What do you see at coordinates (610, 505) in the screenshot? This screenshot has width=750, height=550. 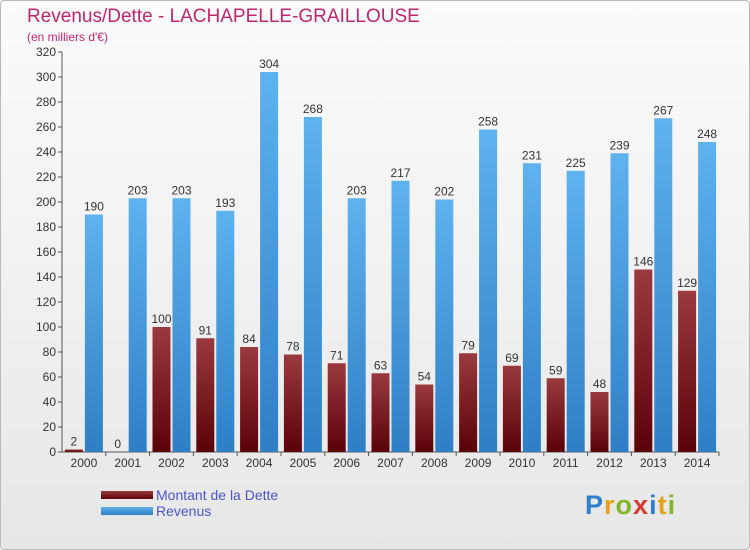 I see `logo-letter: r` at bounding box center [610, 505].